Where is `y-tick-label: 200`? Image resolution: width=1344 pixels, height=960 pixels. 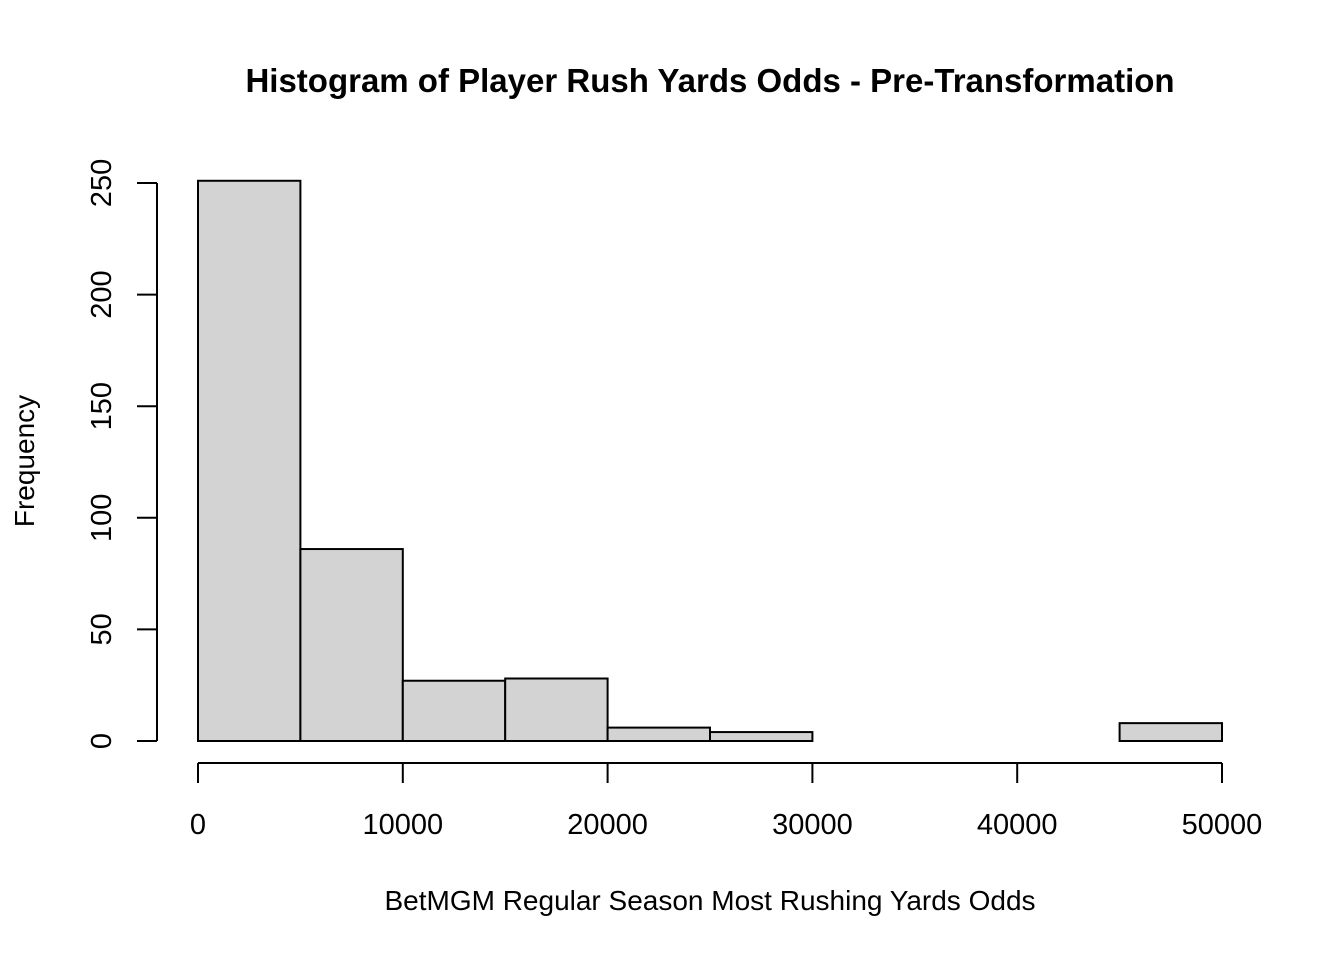 y-tick-label: 200 is located at coordinates (102, 294).